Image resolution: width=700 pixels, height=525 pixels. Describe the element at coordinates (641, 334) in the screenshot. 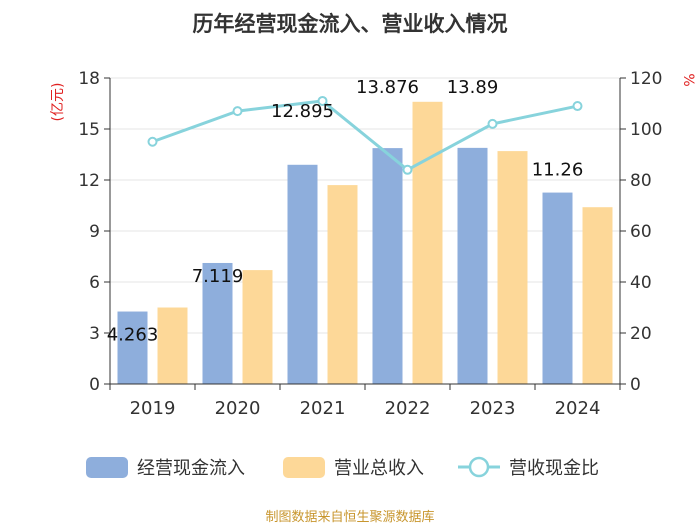

I see `right-tick-label: 20` at that location.